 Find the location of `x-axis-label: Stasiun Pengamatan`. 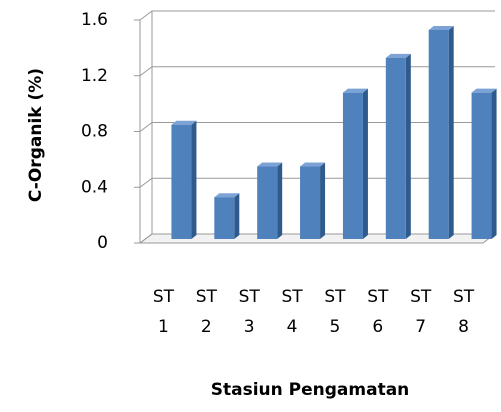

x-axis-label: Stasiun Pengamatan is located at coordinates (310, 390).